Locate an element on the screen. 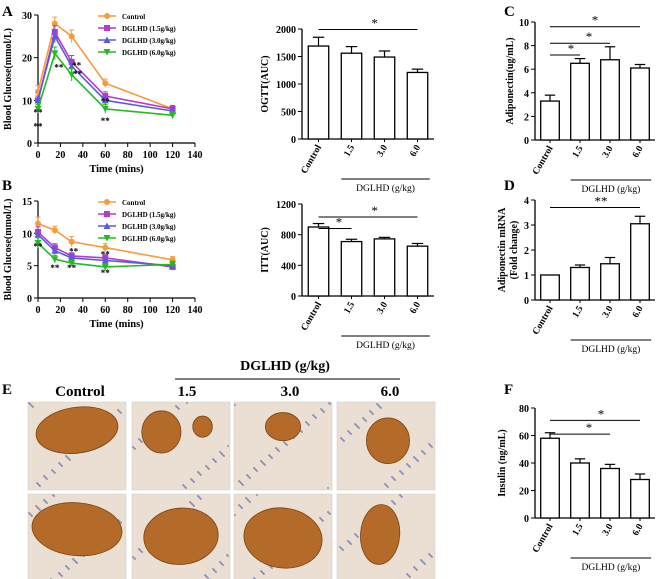  micro-col-1-5: 1.5 is located at coordinates (187, 392).